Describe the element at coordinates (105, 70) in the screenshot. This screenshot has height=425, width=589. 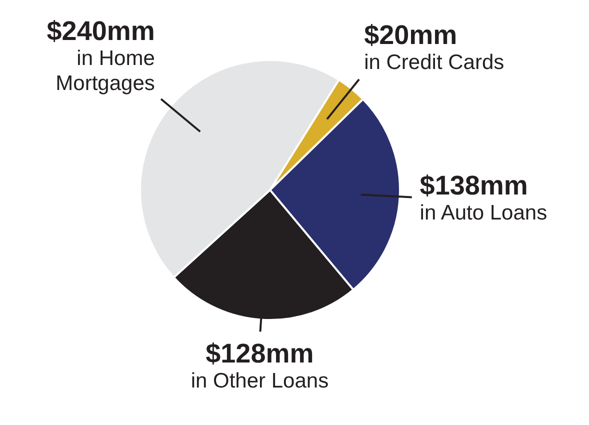
I see `slice-label: in Home Mortgages` at that location.